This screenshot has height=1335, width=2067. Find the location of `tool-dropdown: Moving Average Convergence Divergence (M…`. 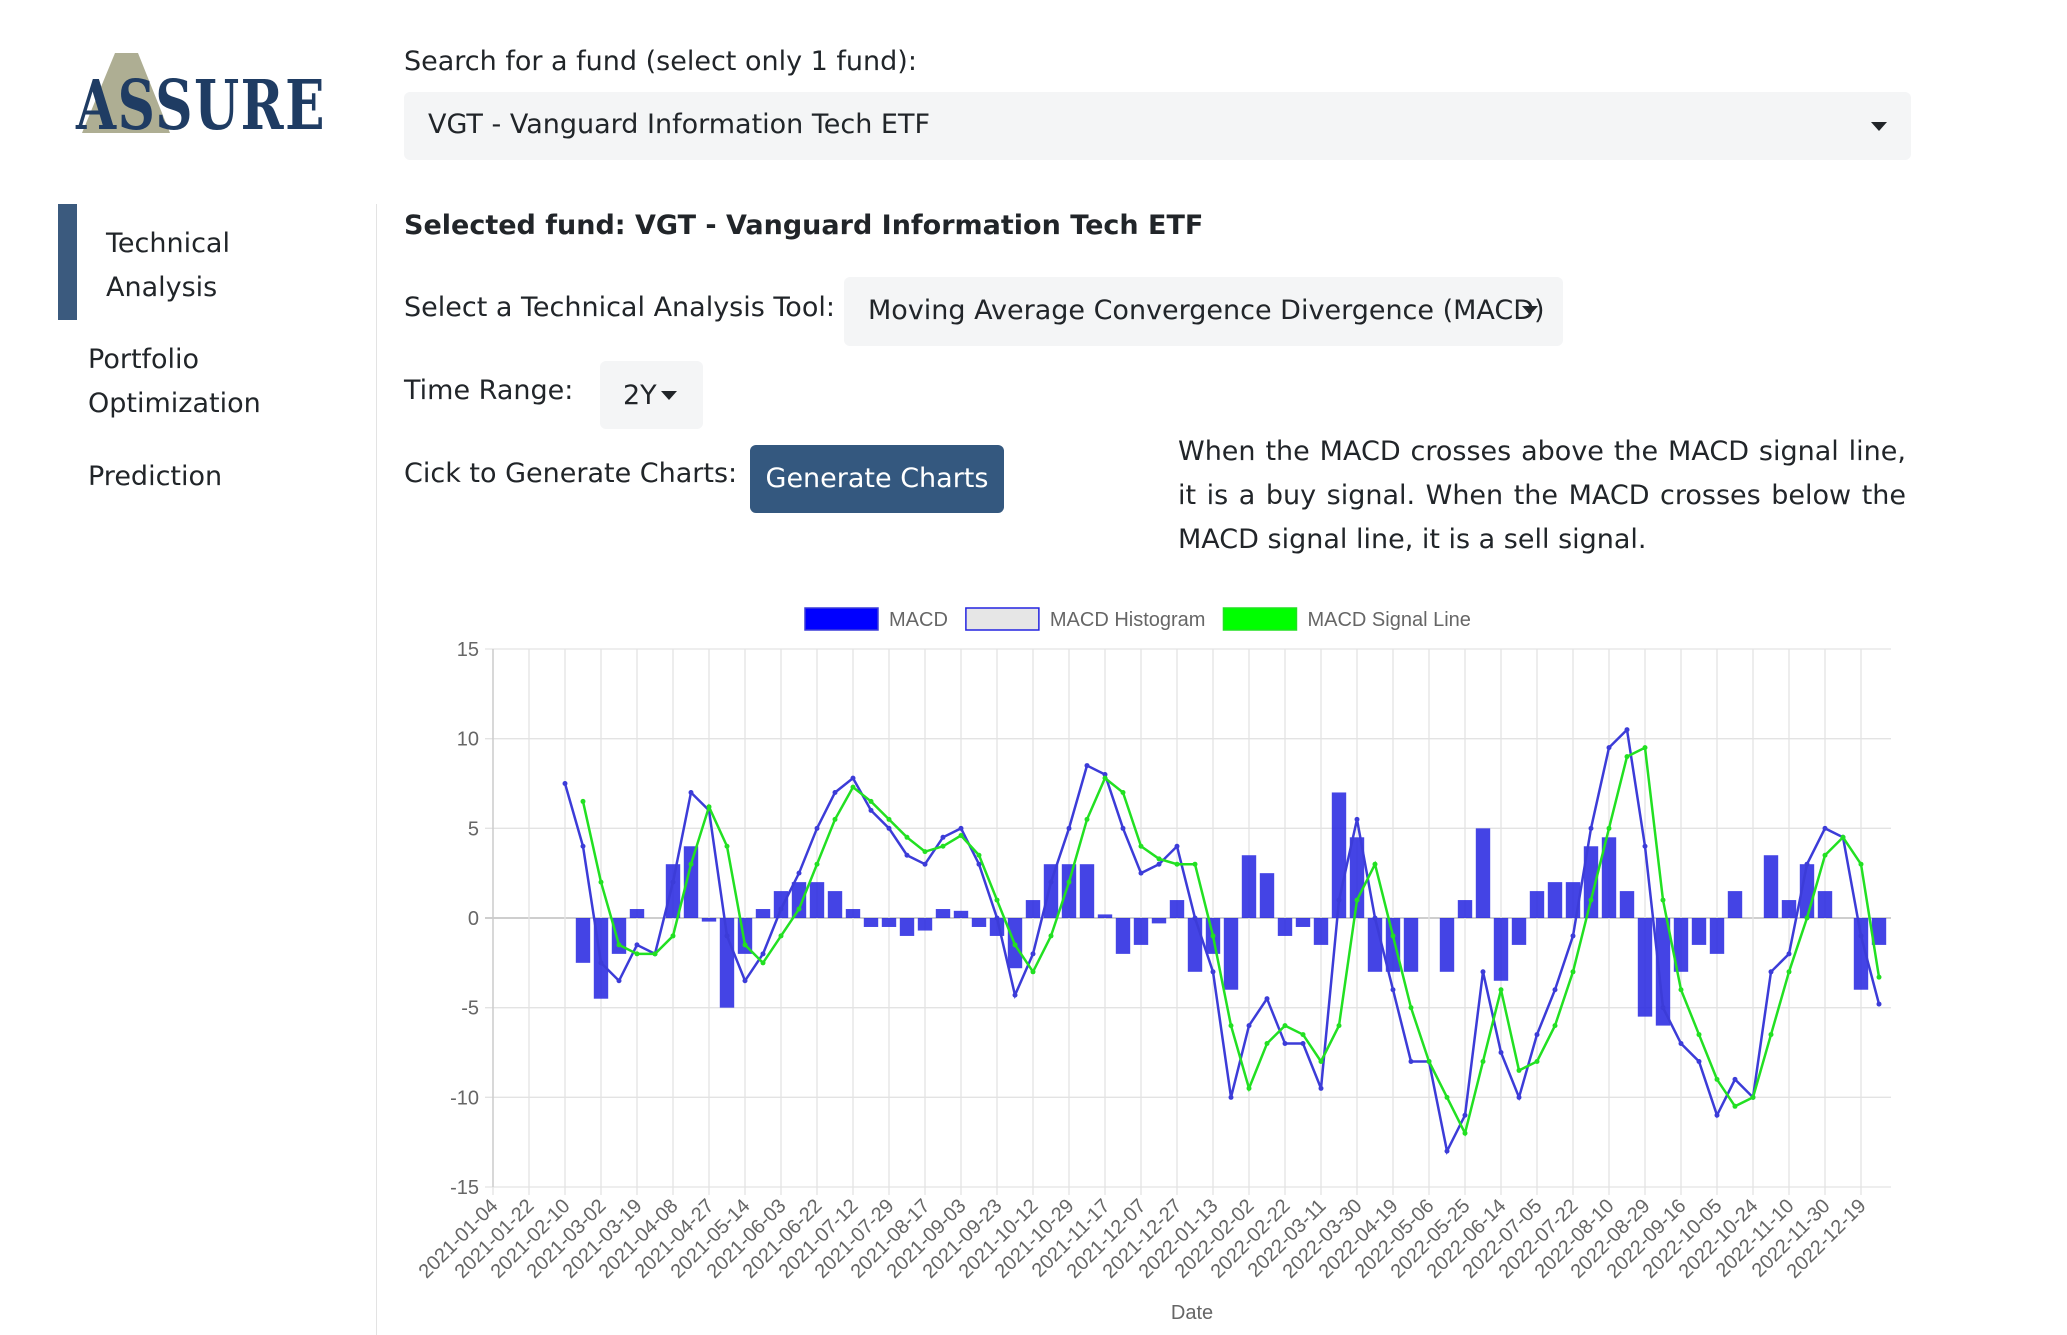

tool-dropdown: Moving Average Convergence Divergence (M… is located at coordinates (1203, 311).